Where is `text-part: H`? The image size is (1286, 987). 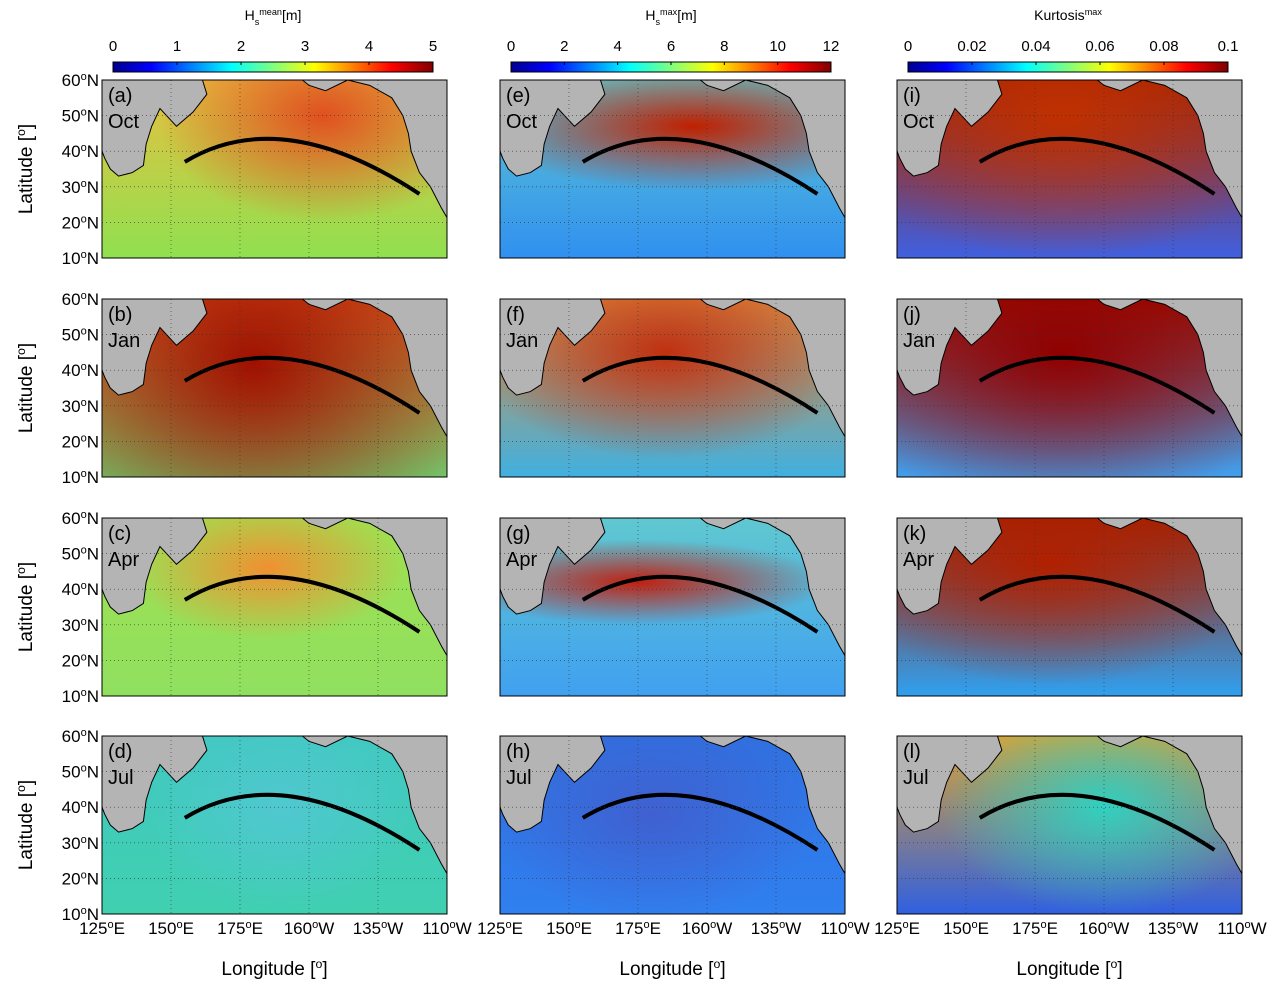 text-part: H is located at coordinates (250, 15).